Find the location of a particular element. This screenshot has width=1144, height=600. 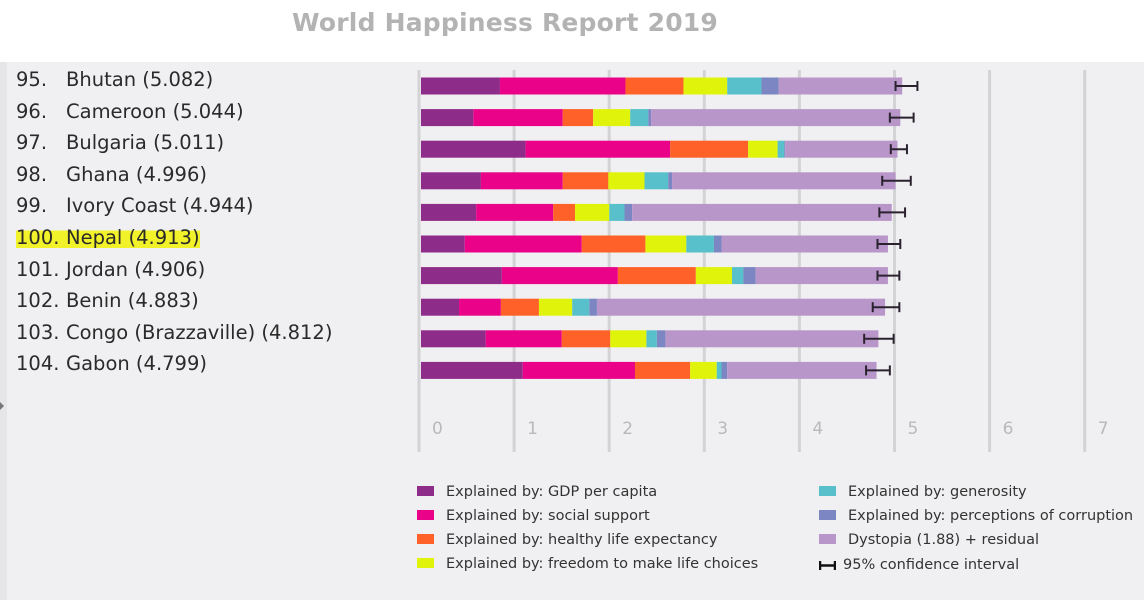

legend-item: 95% confidence interval is located at coordinates (919, 565).